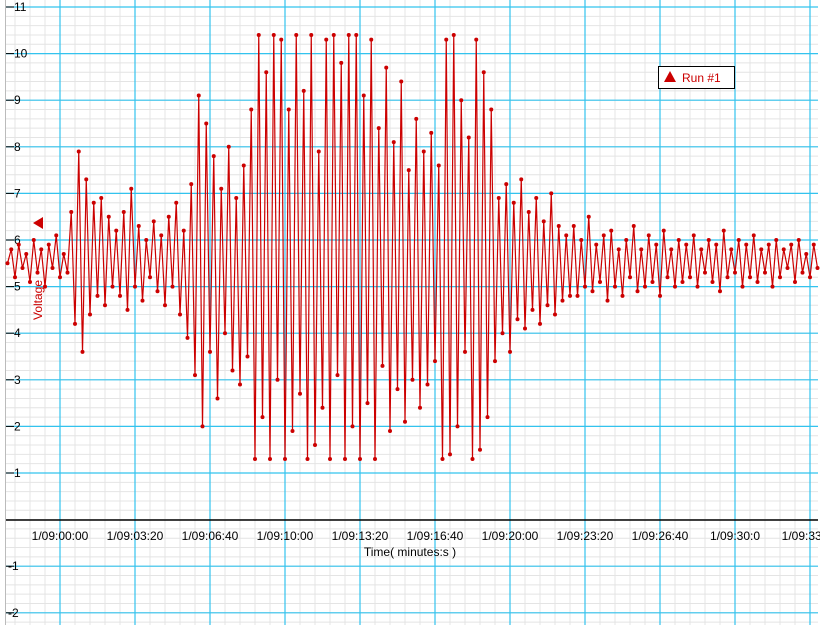 The height and width of the screenshot is (625, 820). What do you see at coordinates (38, 223) in the screenshot?
I see `triangle-left-icon` at bounding box center [38, 223].